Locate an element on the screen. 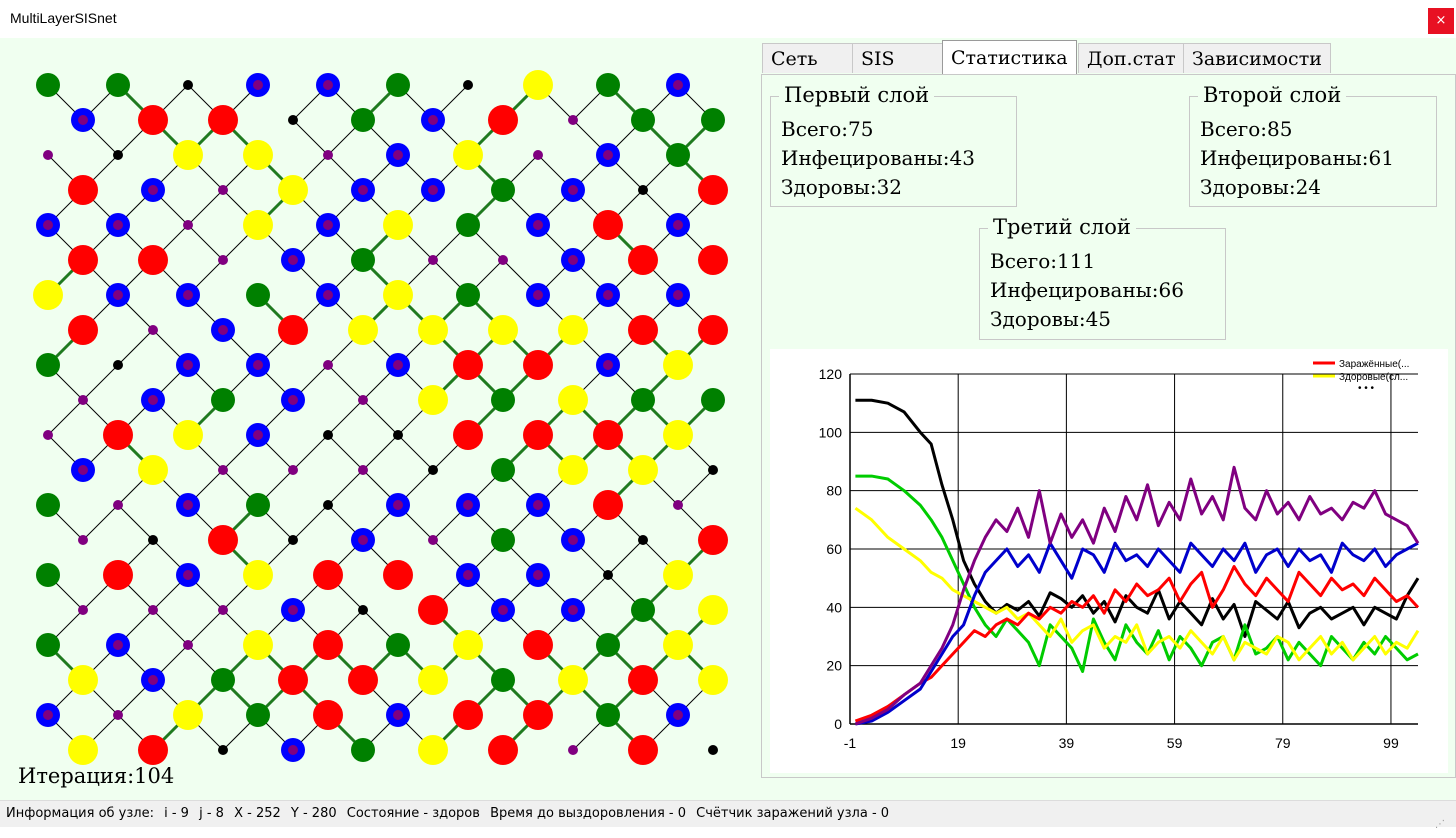 This screenshot has width=1456, height=838. x-tick-label: 79 is located at coordinates (1283, 743).